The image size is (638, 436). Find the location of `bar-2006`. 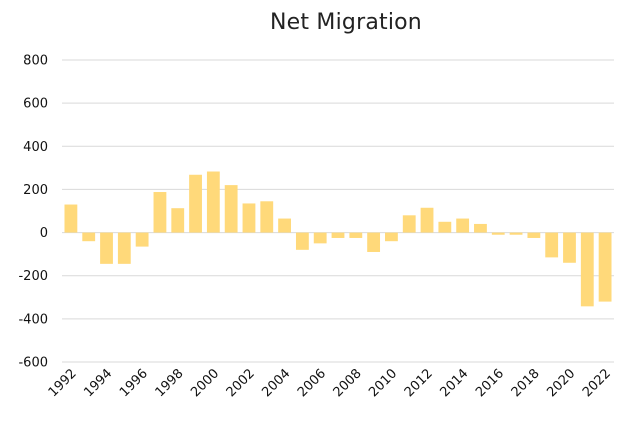

bar-2006 is located at coordinates (320, 238).